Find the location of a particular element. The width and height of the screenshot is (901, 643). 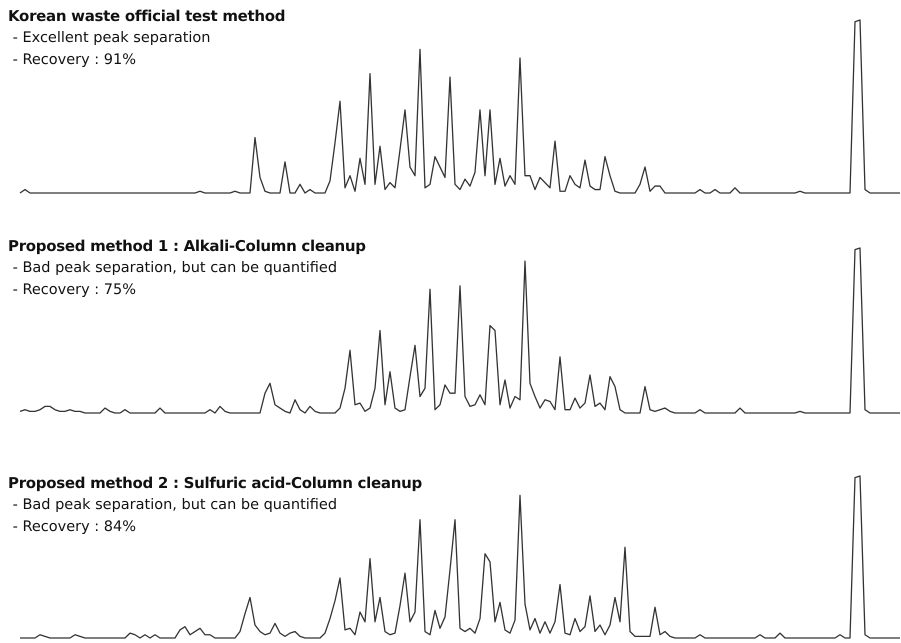

chart-title: Proposed method 2 : Sulfuric acid-Column cleanup is located at coordinates (215, 483).